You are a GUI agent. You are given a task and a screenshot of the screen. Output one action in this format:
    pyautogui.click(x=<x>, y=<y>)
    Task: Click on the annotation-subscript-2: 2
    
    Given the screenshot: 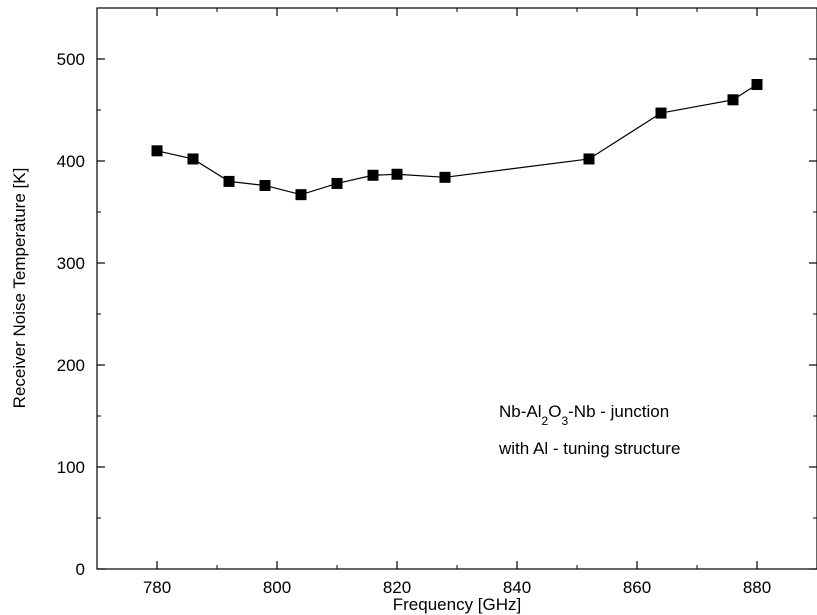 What is the action you would take?
    pyautogui.click(x=545, y=421)
    